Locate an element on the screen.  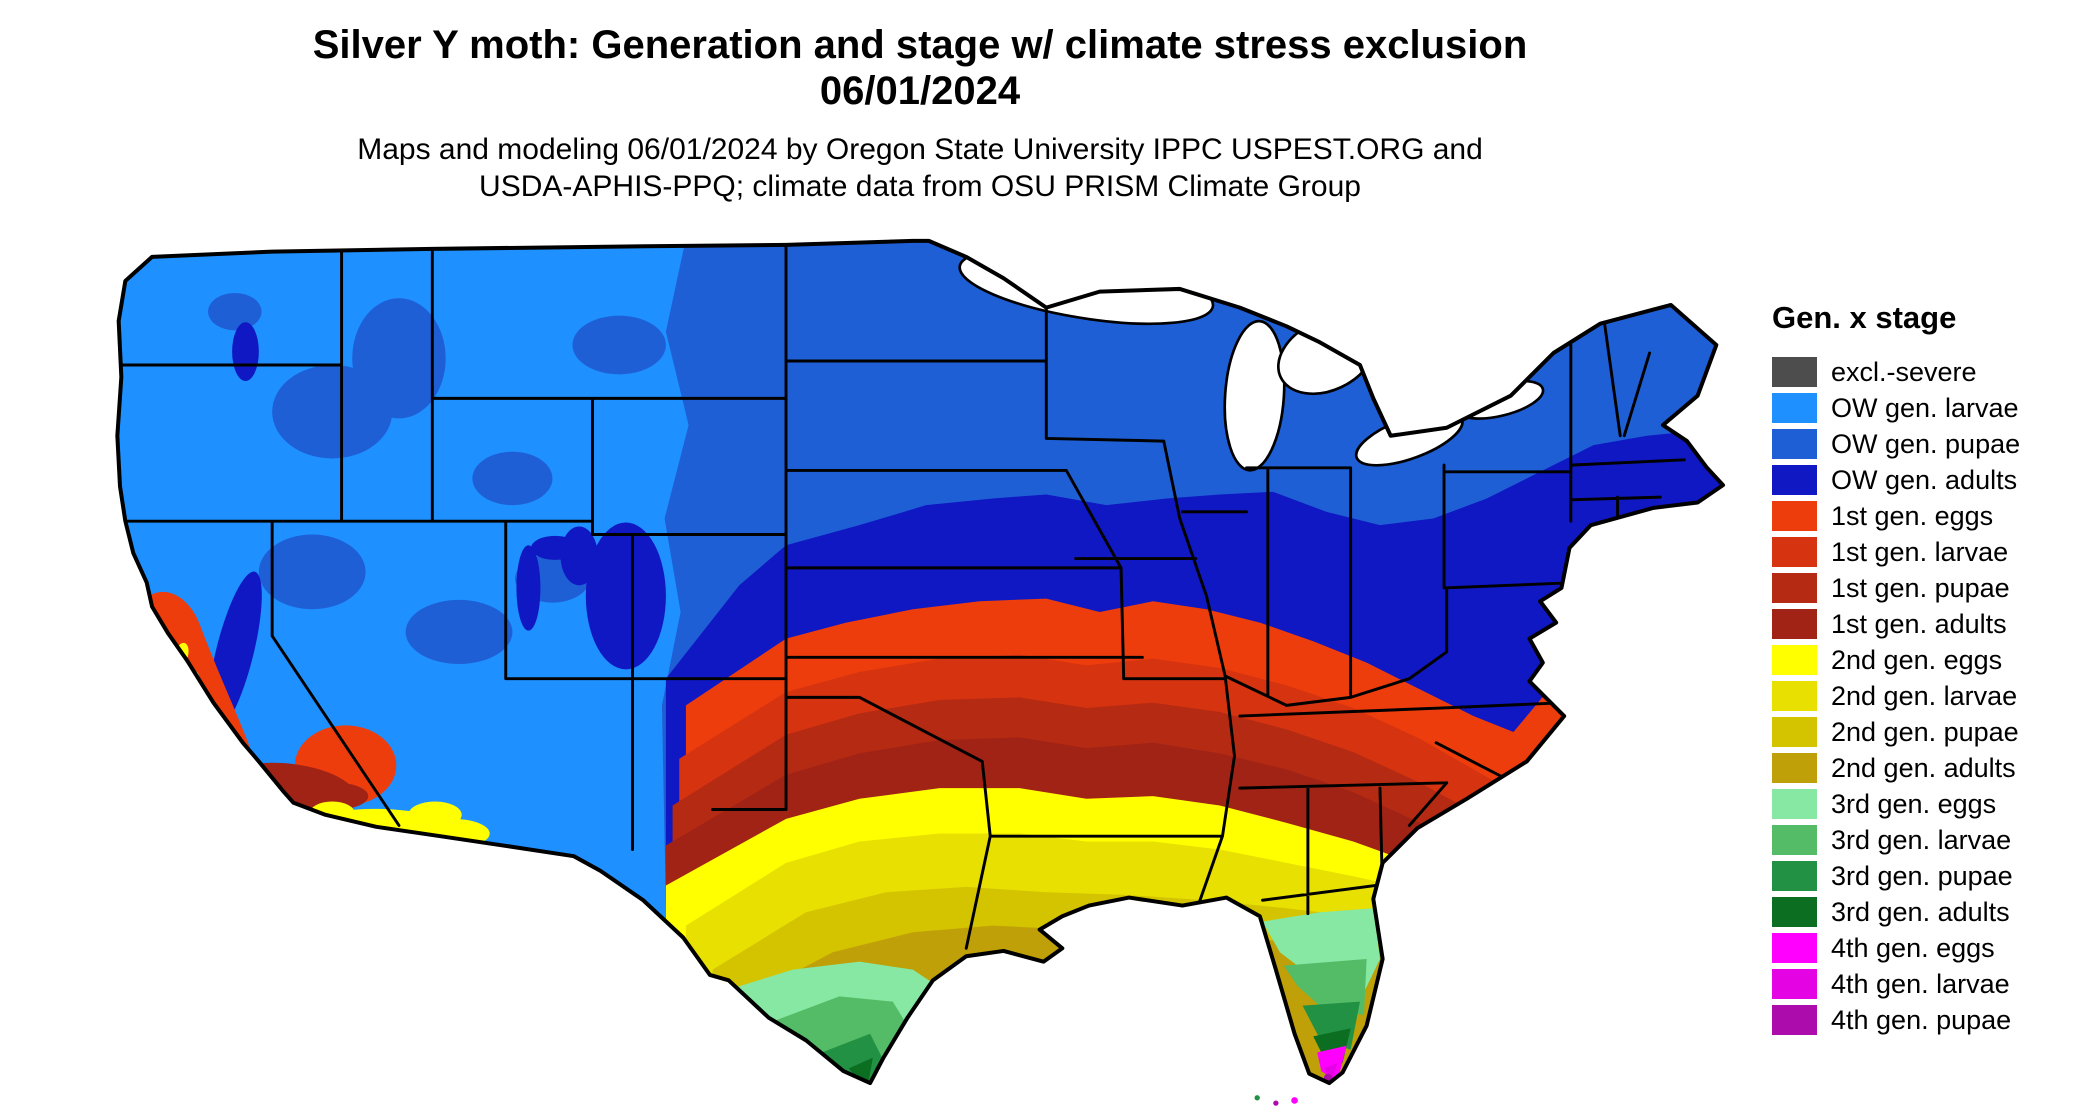
legend-item: OW gen. pupae is located at coordinates (1932, 444).